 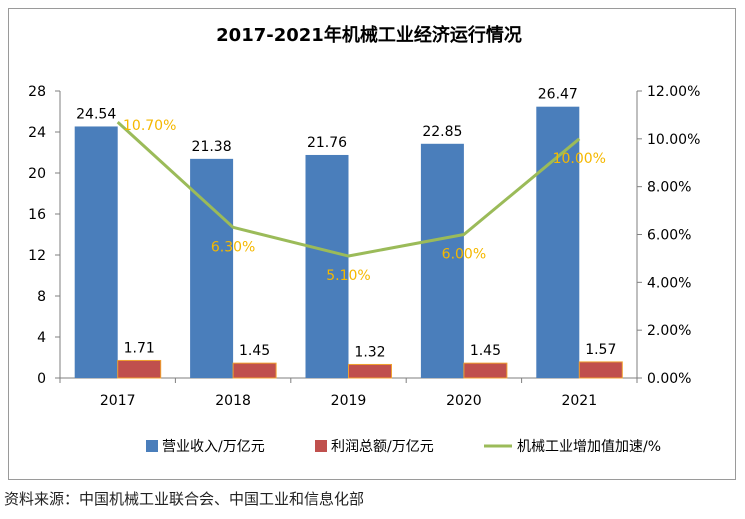 What do you see at coordinates (233, 247) in the screenshot?
I see `growth-data-label: 6.30%` at bounding box center [233, 247].